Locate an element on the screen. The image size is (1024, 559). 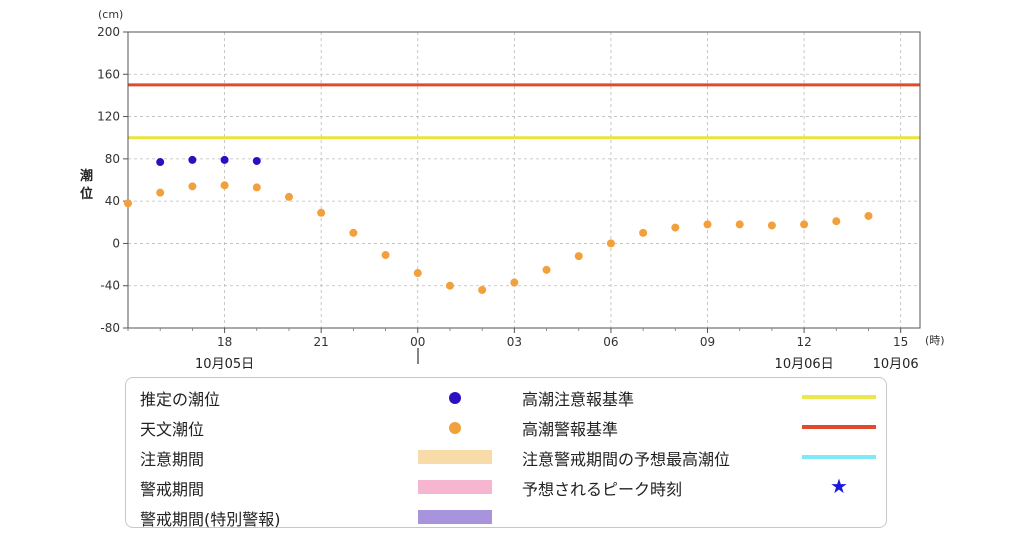
x-tick-label: 00 is located at coordinates (417, 342).